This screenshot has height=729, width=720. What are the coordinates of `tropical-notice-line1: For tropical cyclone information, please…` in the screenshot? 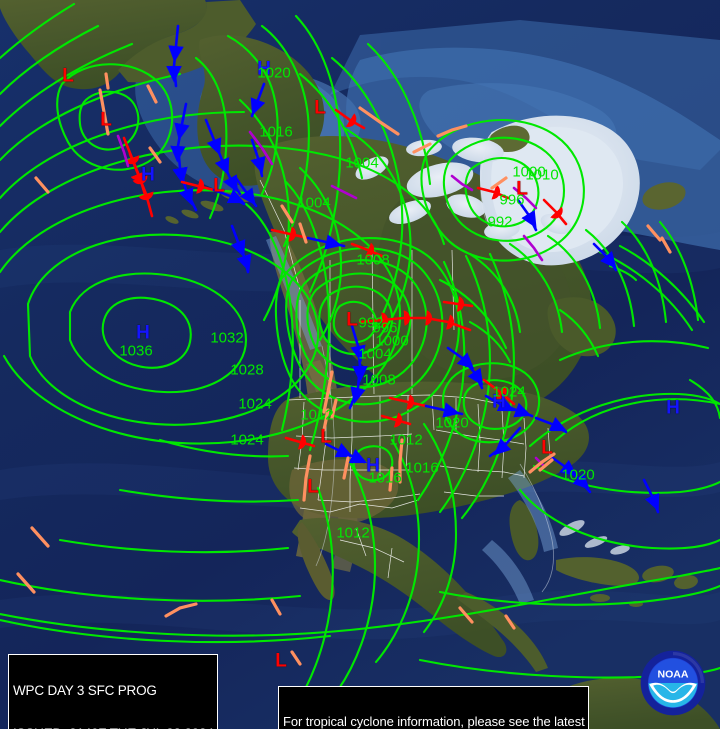 It's located at (434, 721).